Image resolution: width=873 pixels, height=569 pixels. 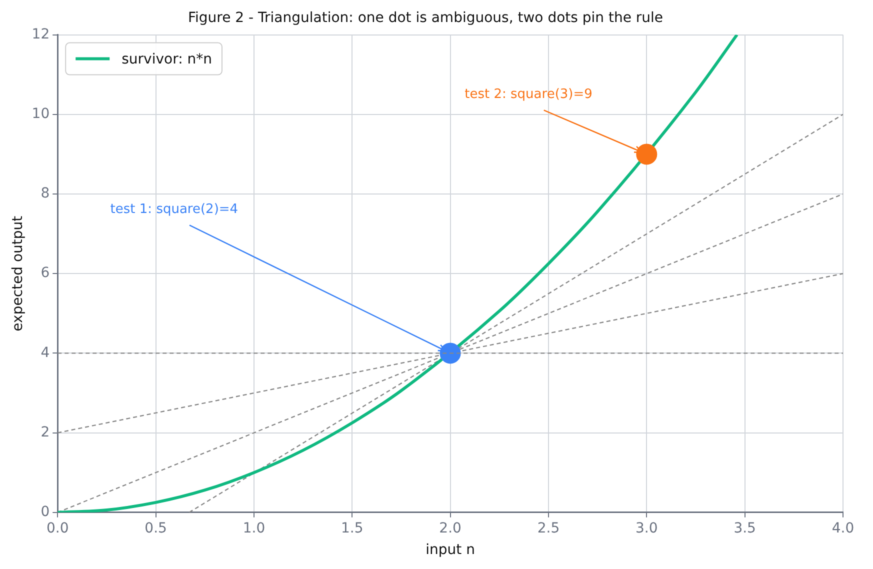 What do you see at coordinates (843, 528) in the screenshot?
I see `x-tick-label: 4.0` at bounding box center [843, 528].